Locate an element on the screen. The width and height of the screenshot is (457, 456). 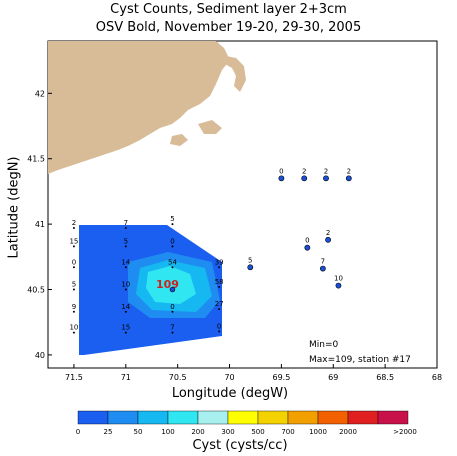
x-tick-label: 69 is located at coordinates (333, 377).